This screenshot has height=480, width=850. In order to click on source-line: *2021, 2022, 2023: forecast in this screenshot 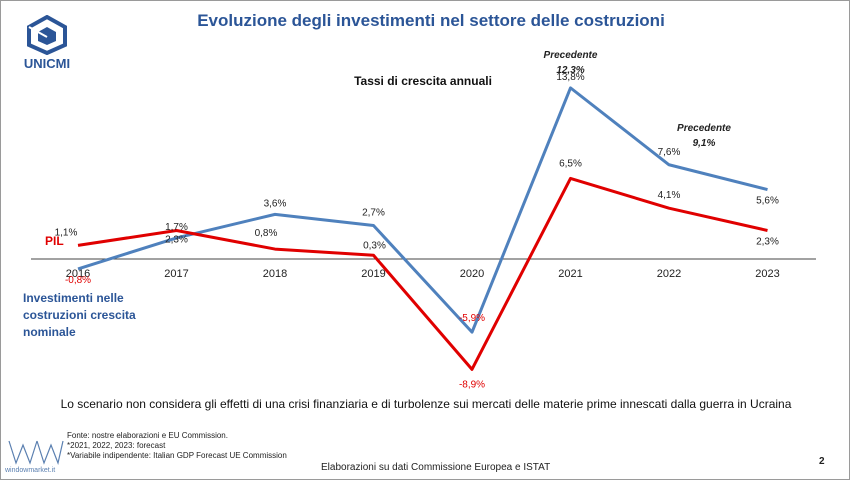, I will do `click(116, 445)`.